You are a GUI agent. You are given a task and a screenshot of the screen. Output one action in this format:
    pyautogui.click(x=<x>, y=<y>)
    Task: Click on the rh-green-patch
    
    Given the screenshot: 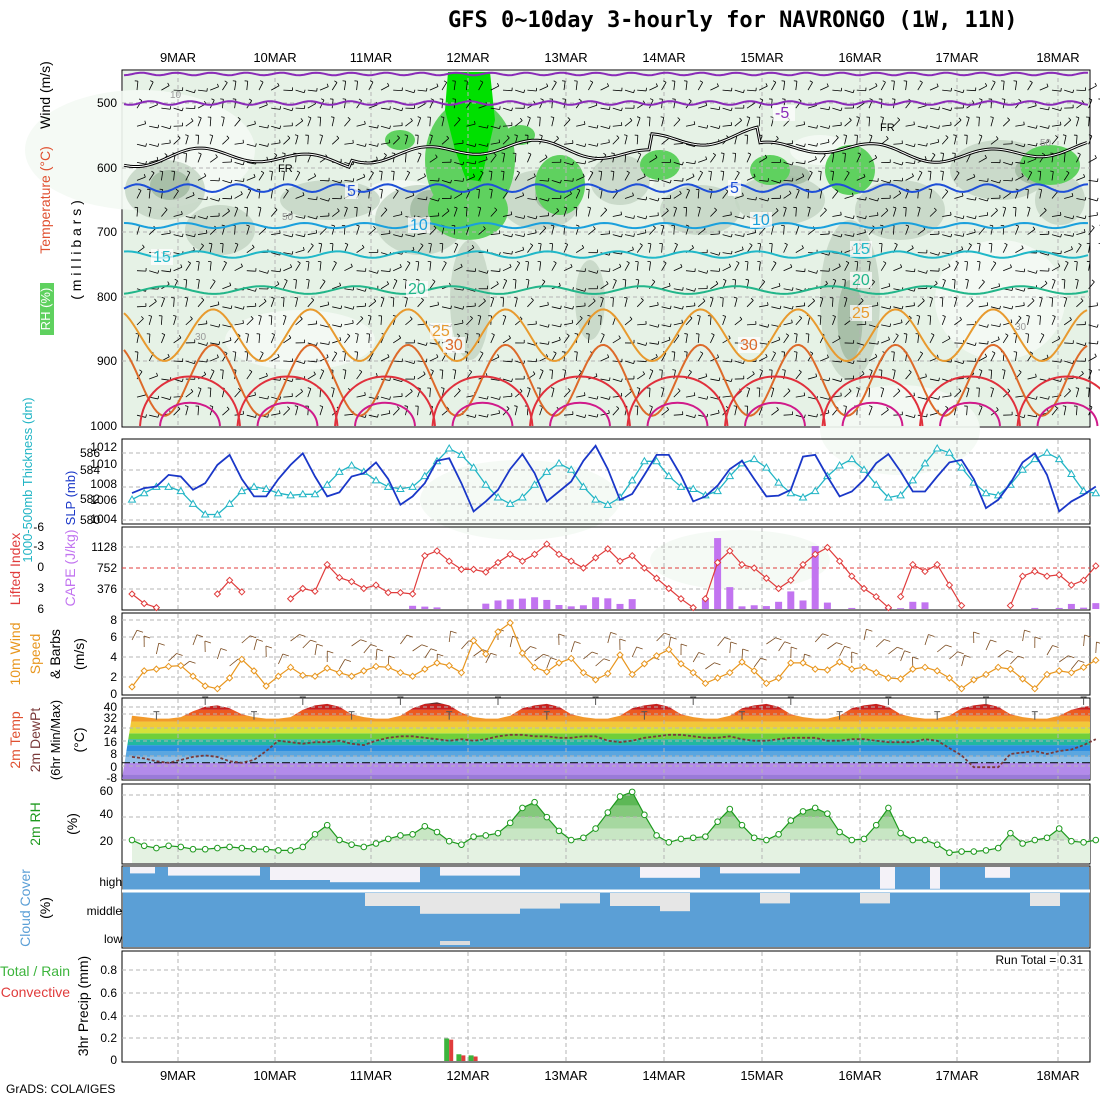 What is the action you would take?
    pyautogui.click(x=560, y=185)
    